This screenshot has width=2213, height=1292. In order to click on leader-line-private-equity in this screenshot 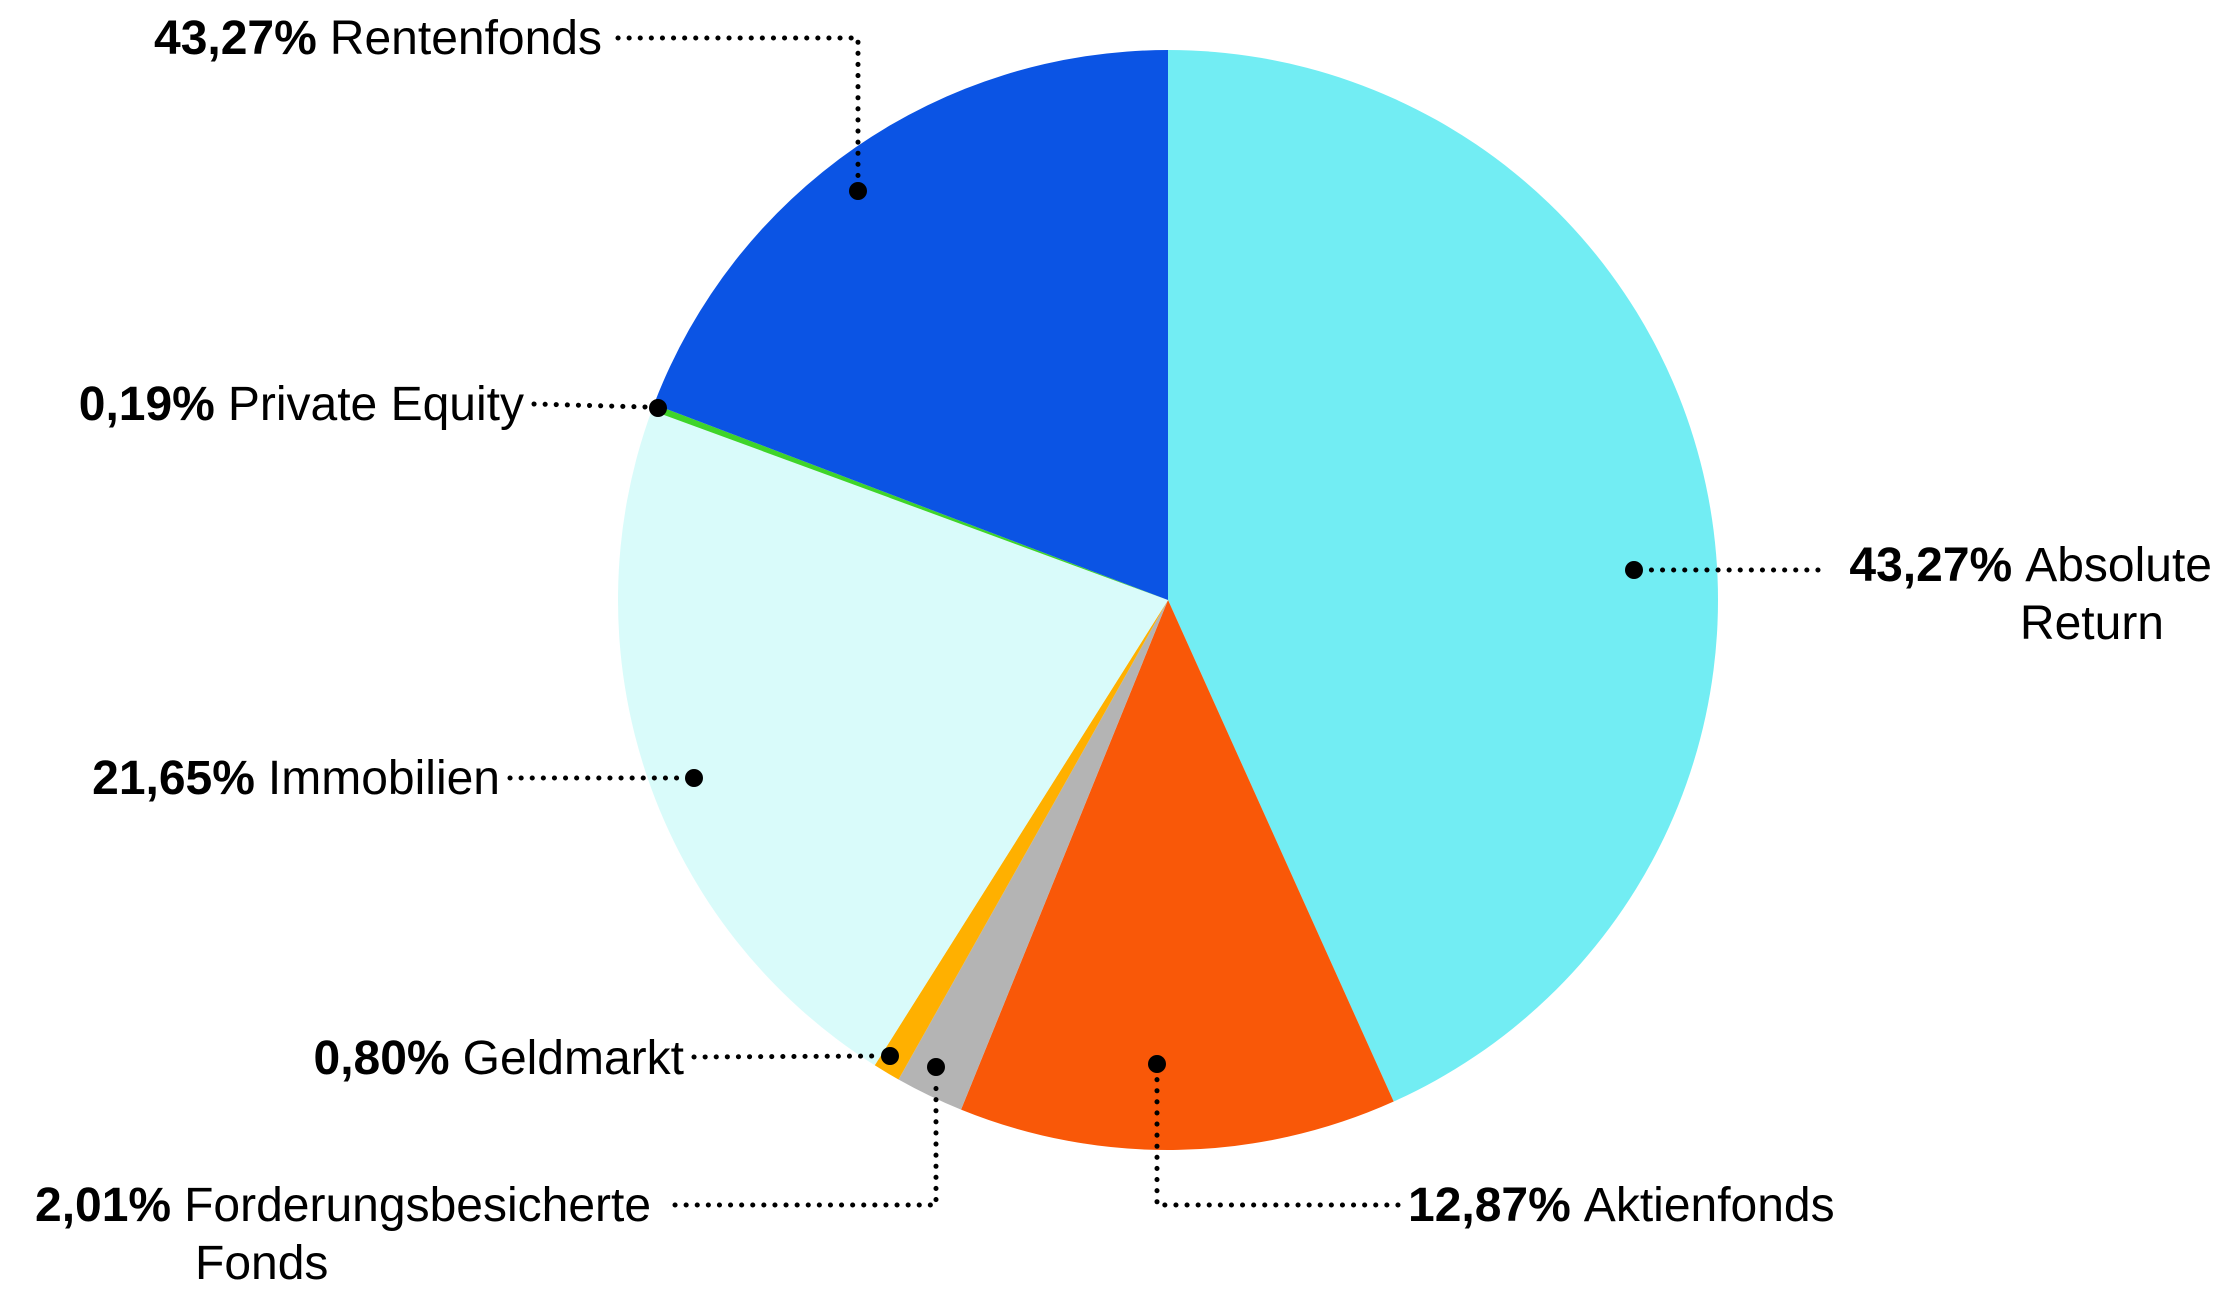, I will do `click(590, 405)`.